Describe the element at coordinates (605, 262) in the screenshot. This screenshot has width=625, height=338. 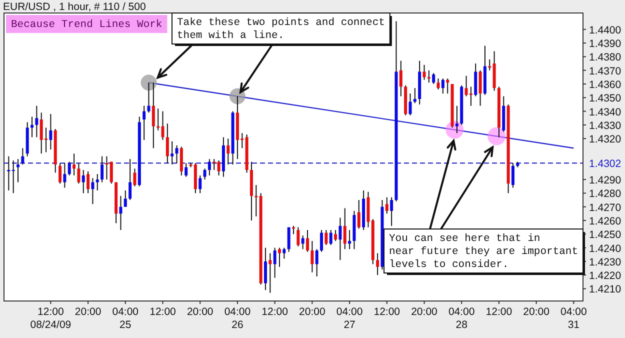
I see `y-tick-label: 1.4230` at that location.